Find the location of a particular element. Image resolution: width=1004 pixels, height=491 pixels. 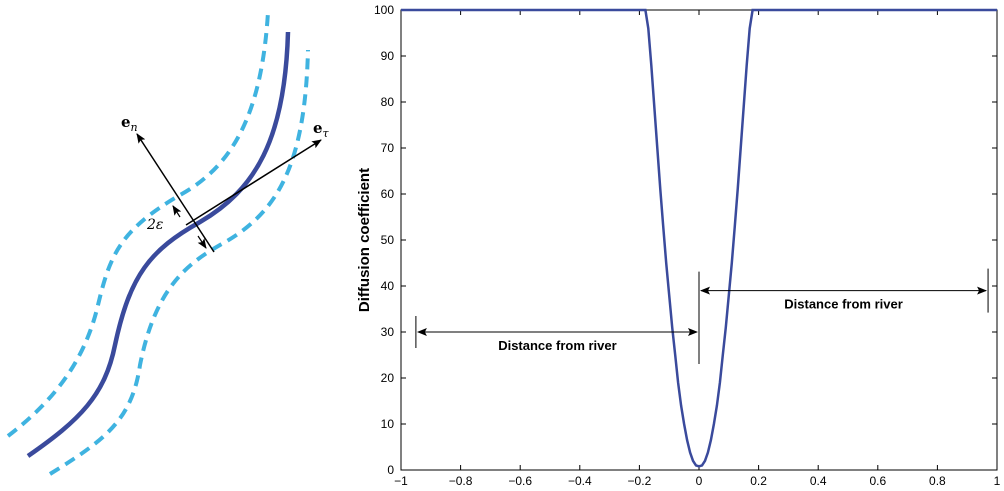

x-tick-label: −0.4 is located at coordinates (580, 481).